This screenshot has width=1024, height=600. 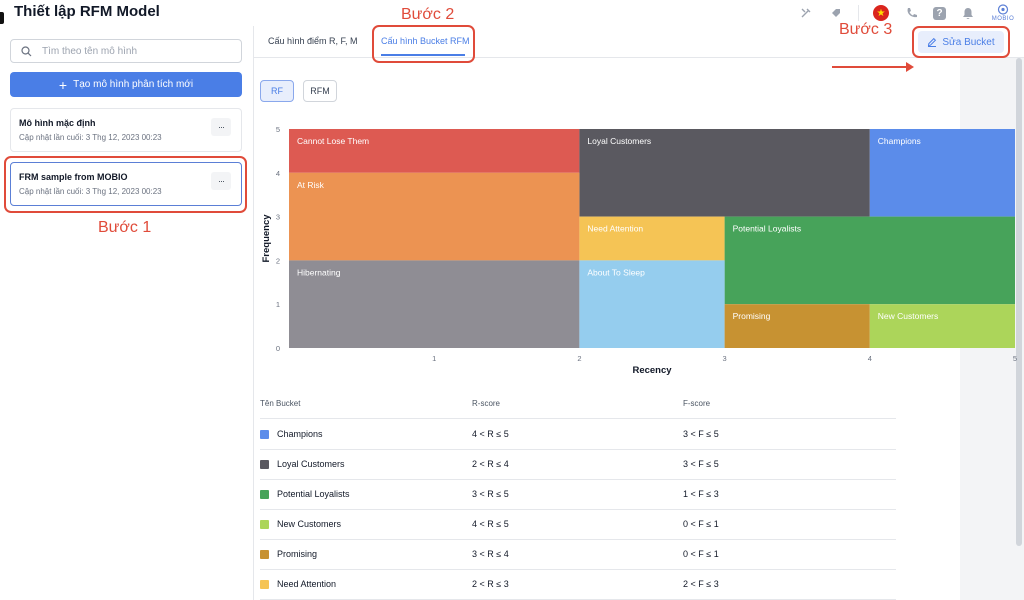 I want to click on table-header-divider, so click(x=578, y=418).